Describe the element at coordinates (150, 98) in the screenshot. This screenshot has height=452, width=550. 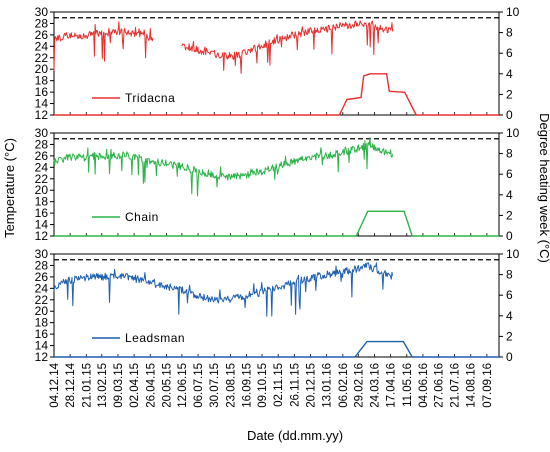
I see `legend-label: Tridacna` at that location.